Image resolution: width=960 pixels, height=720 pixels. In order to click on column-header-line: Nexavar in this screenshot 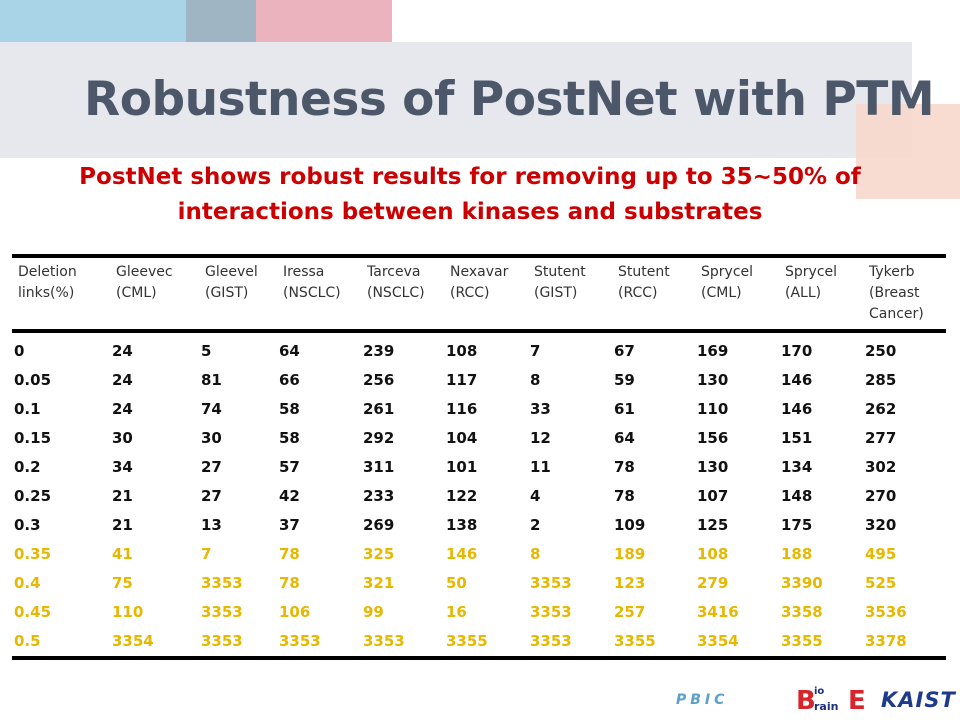, I will do `click(479, 272)`.